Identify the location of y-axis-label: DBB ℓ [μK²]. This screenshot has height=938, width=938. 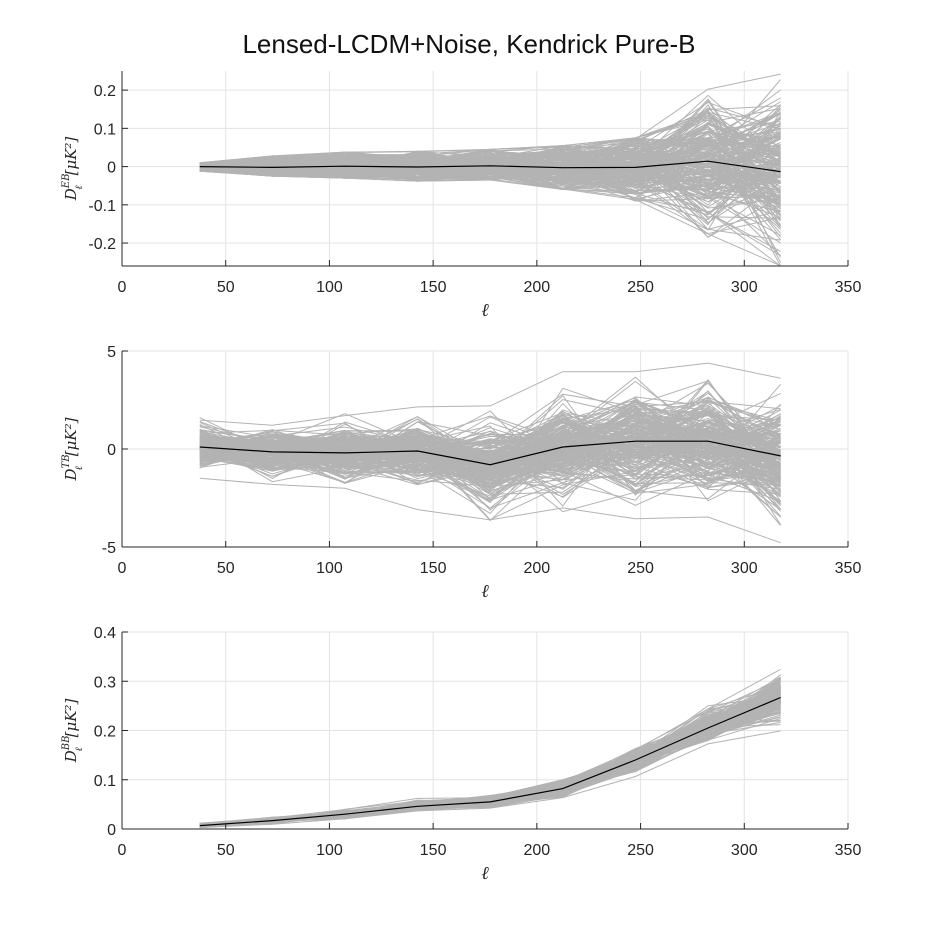
(73, 731).